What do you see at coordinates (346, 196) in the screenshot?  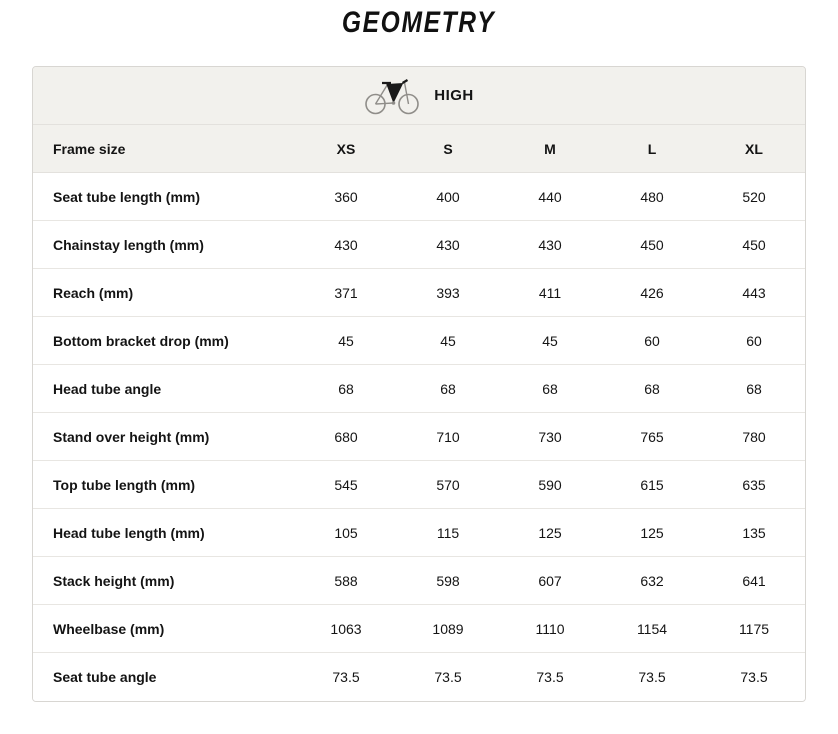 I see `cell-value: 360` at bounding box center [346, 196].